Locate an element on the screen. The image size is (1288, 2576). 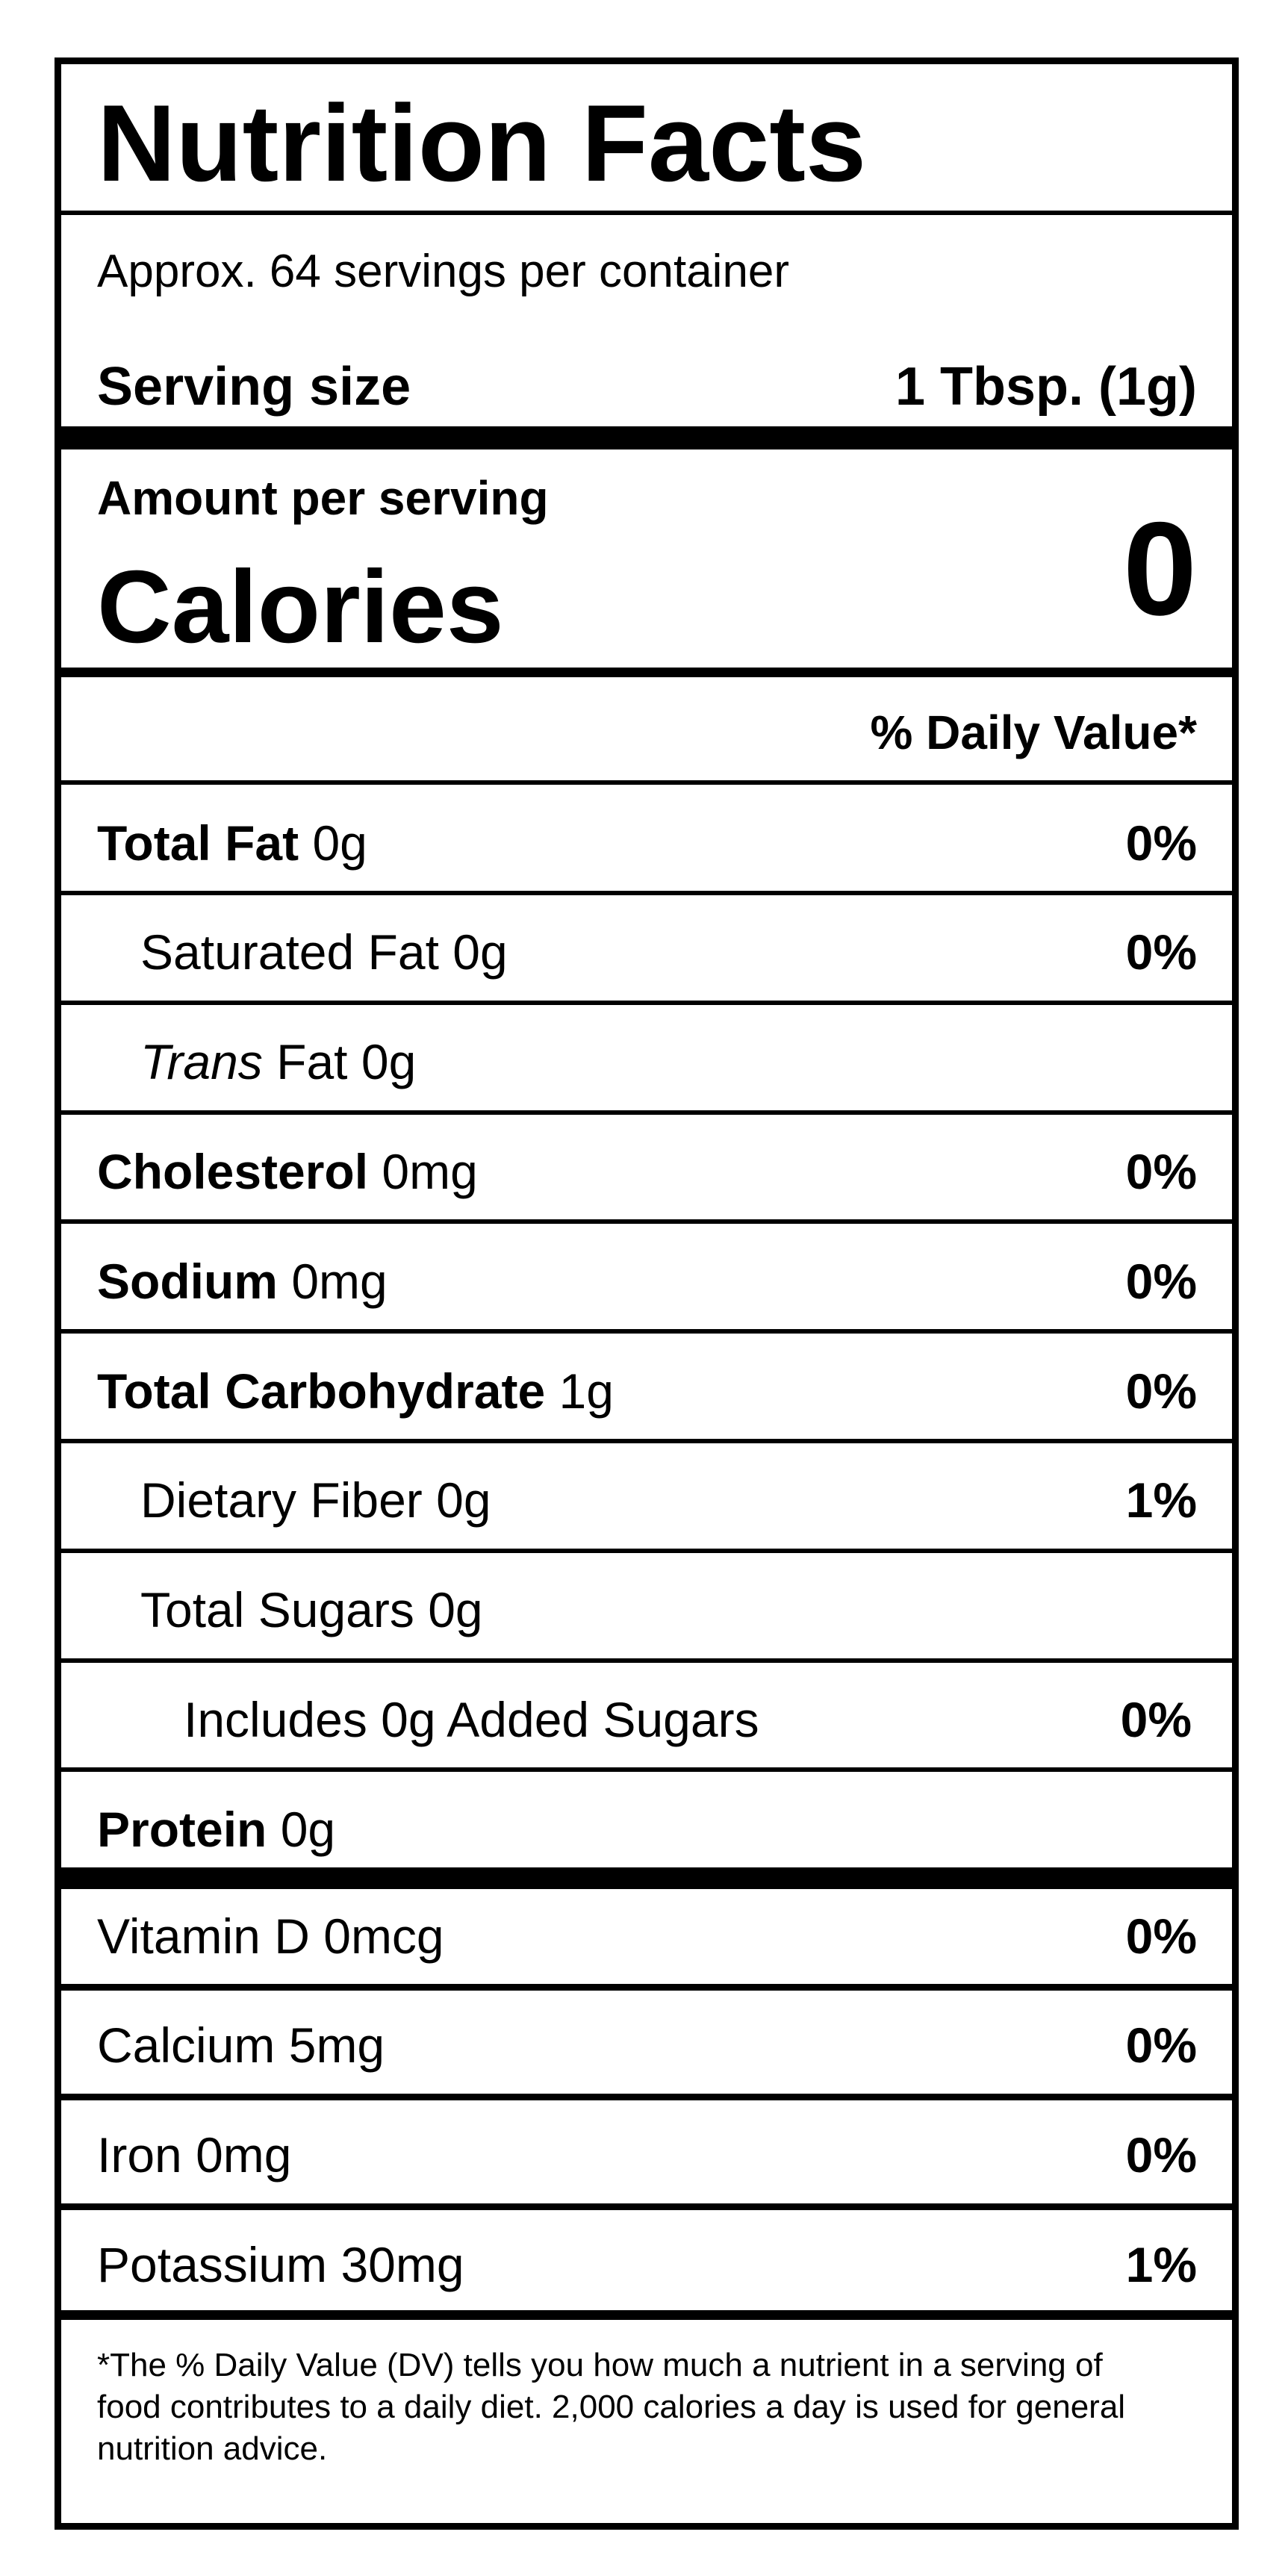
daily-value-header: % Daily Value* is located at coordinates (1033, 732).